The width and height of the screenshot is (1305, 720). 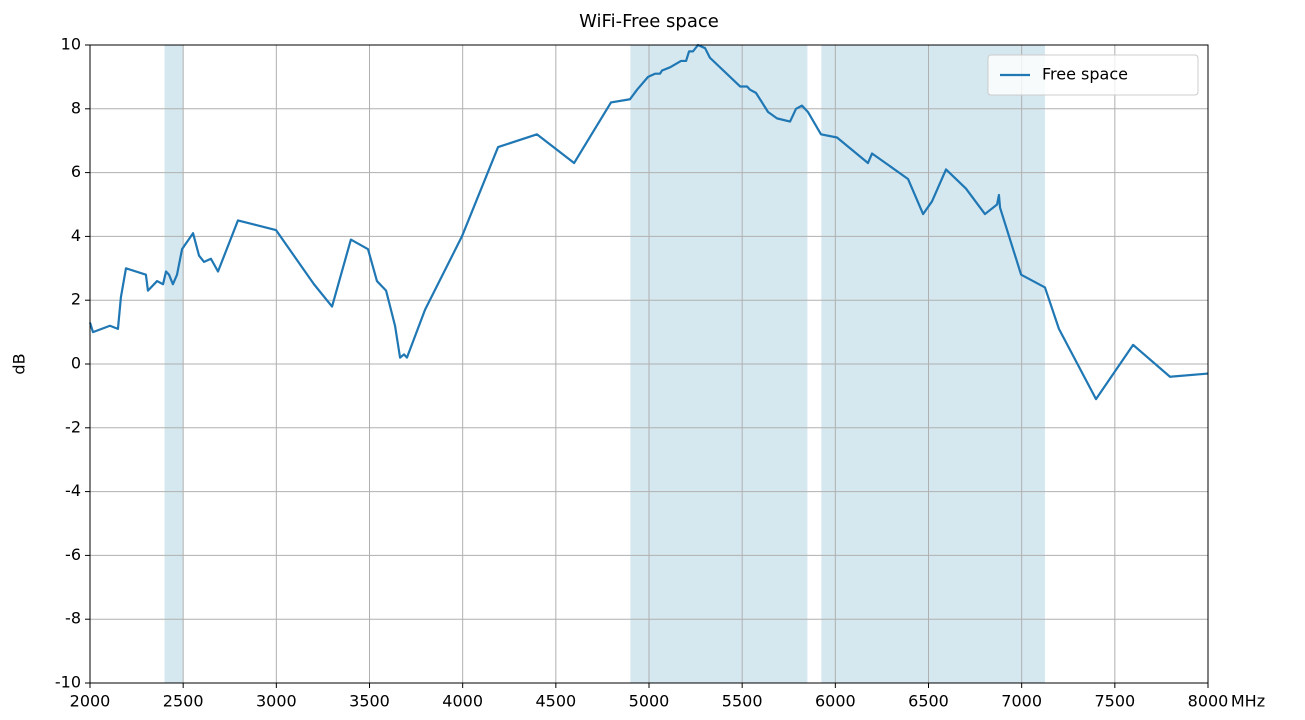 What do you see at coordinates (462, 701) in the screenshot?
I see `x-tick-label: 4000` at bounding box center [462, 701].